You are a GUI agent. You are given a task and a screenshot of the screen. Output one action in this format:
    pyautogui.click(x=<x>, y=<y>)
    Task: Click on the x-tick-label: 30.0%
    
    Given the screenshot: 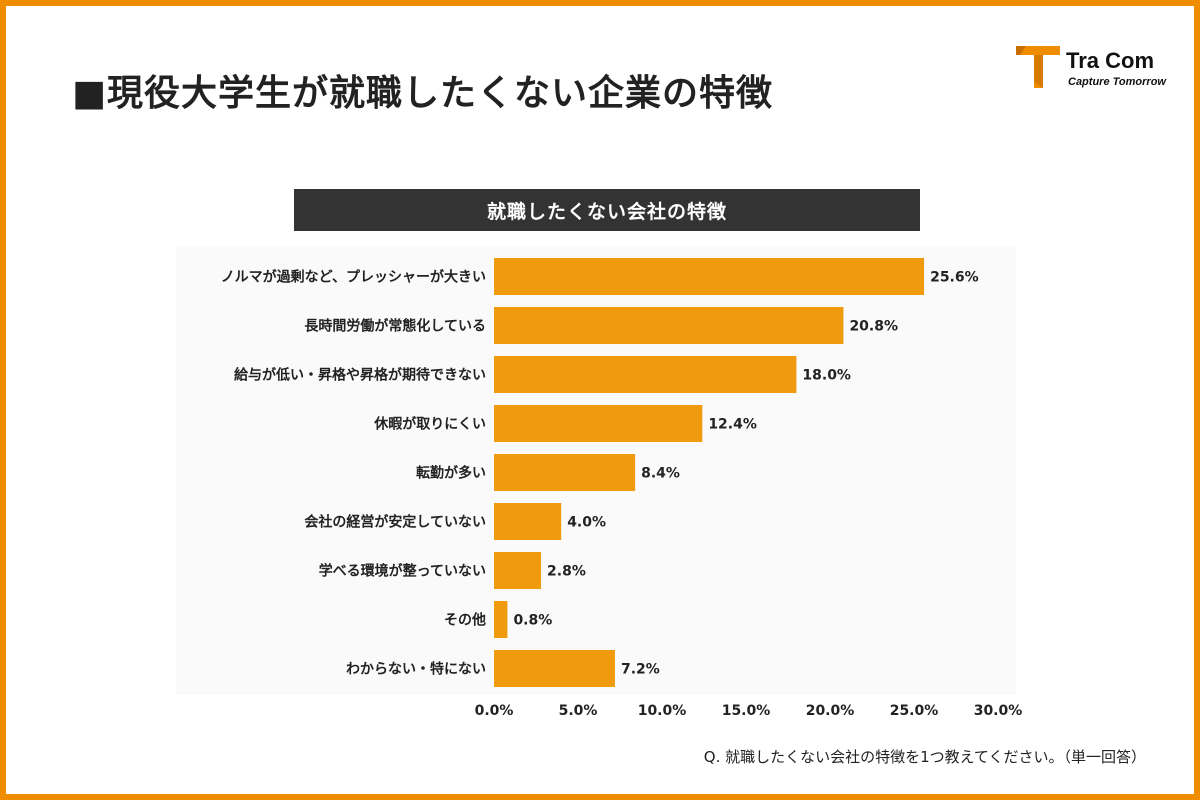 What is the action you would take?
    pyautogui.click(x=998, y=711)
    